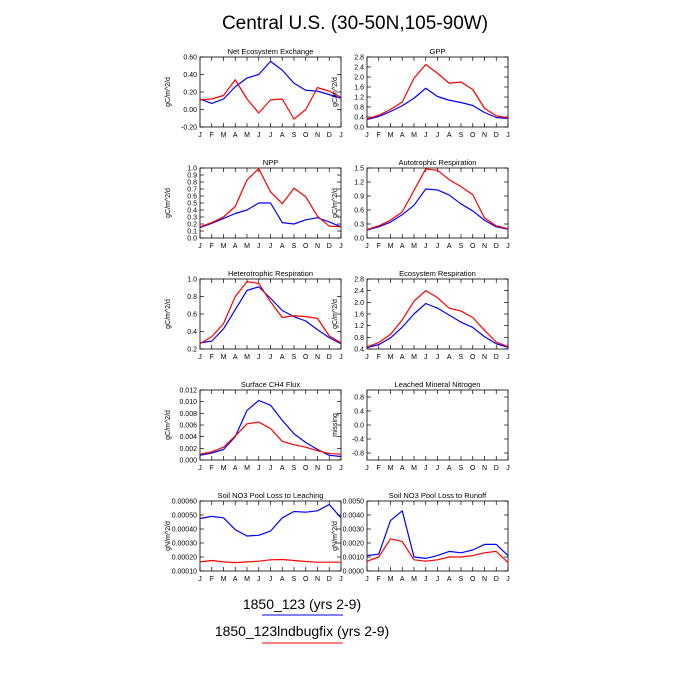  I want to click on y-tick-label: 1.6, so click(359, 88).